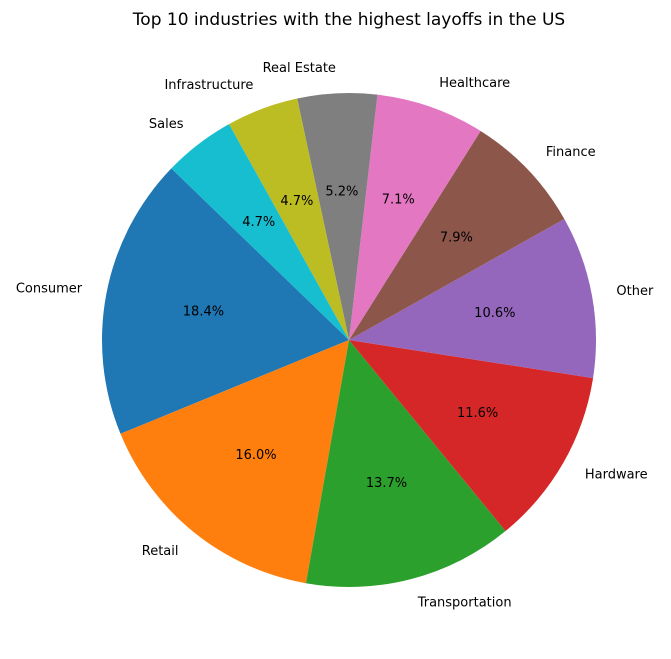  I want to click on percent-label: 7.9%, so click(456, 237).